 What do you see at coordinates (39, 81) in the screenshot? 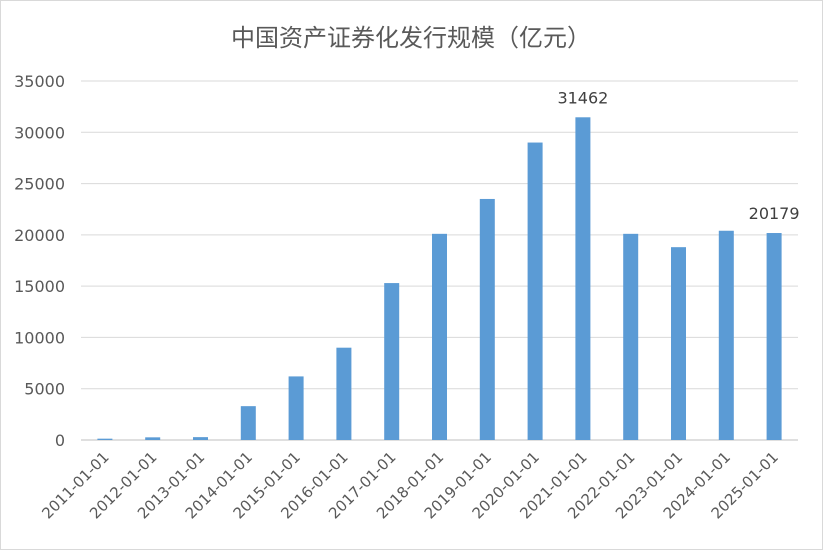
I see `y-tick-label: 35000` at bounding box center [39, 81].